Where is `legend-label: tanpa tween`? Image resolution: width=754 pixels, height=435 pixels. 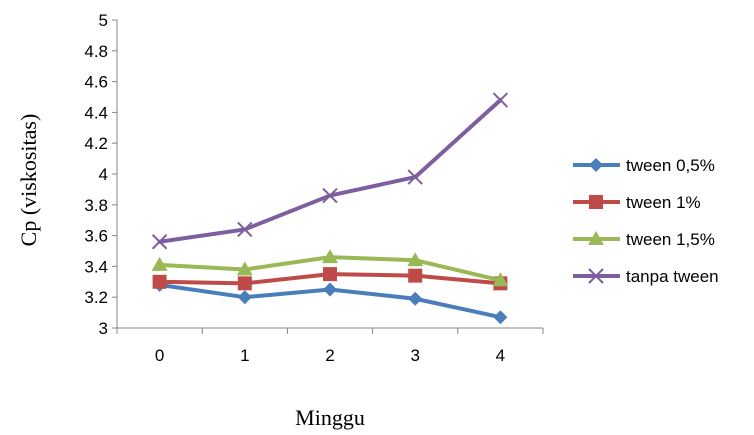
legend-label: tanpa tween is located at coordinates (672, 276).